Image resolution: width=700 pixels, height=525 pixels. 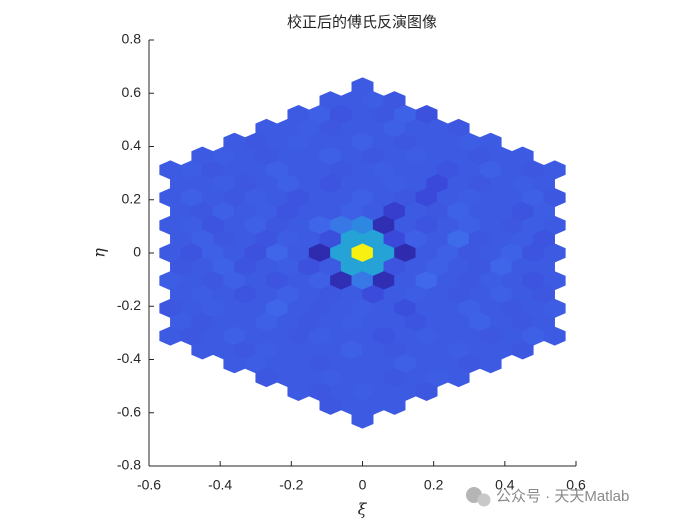 What do you see at coordinates (363, 485) in the screenshot?
I see `x-tick-label: 0` at bounding box center [363, 485].